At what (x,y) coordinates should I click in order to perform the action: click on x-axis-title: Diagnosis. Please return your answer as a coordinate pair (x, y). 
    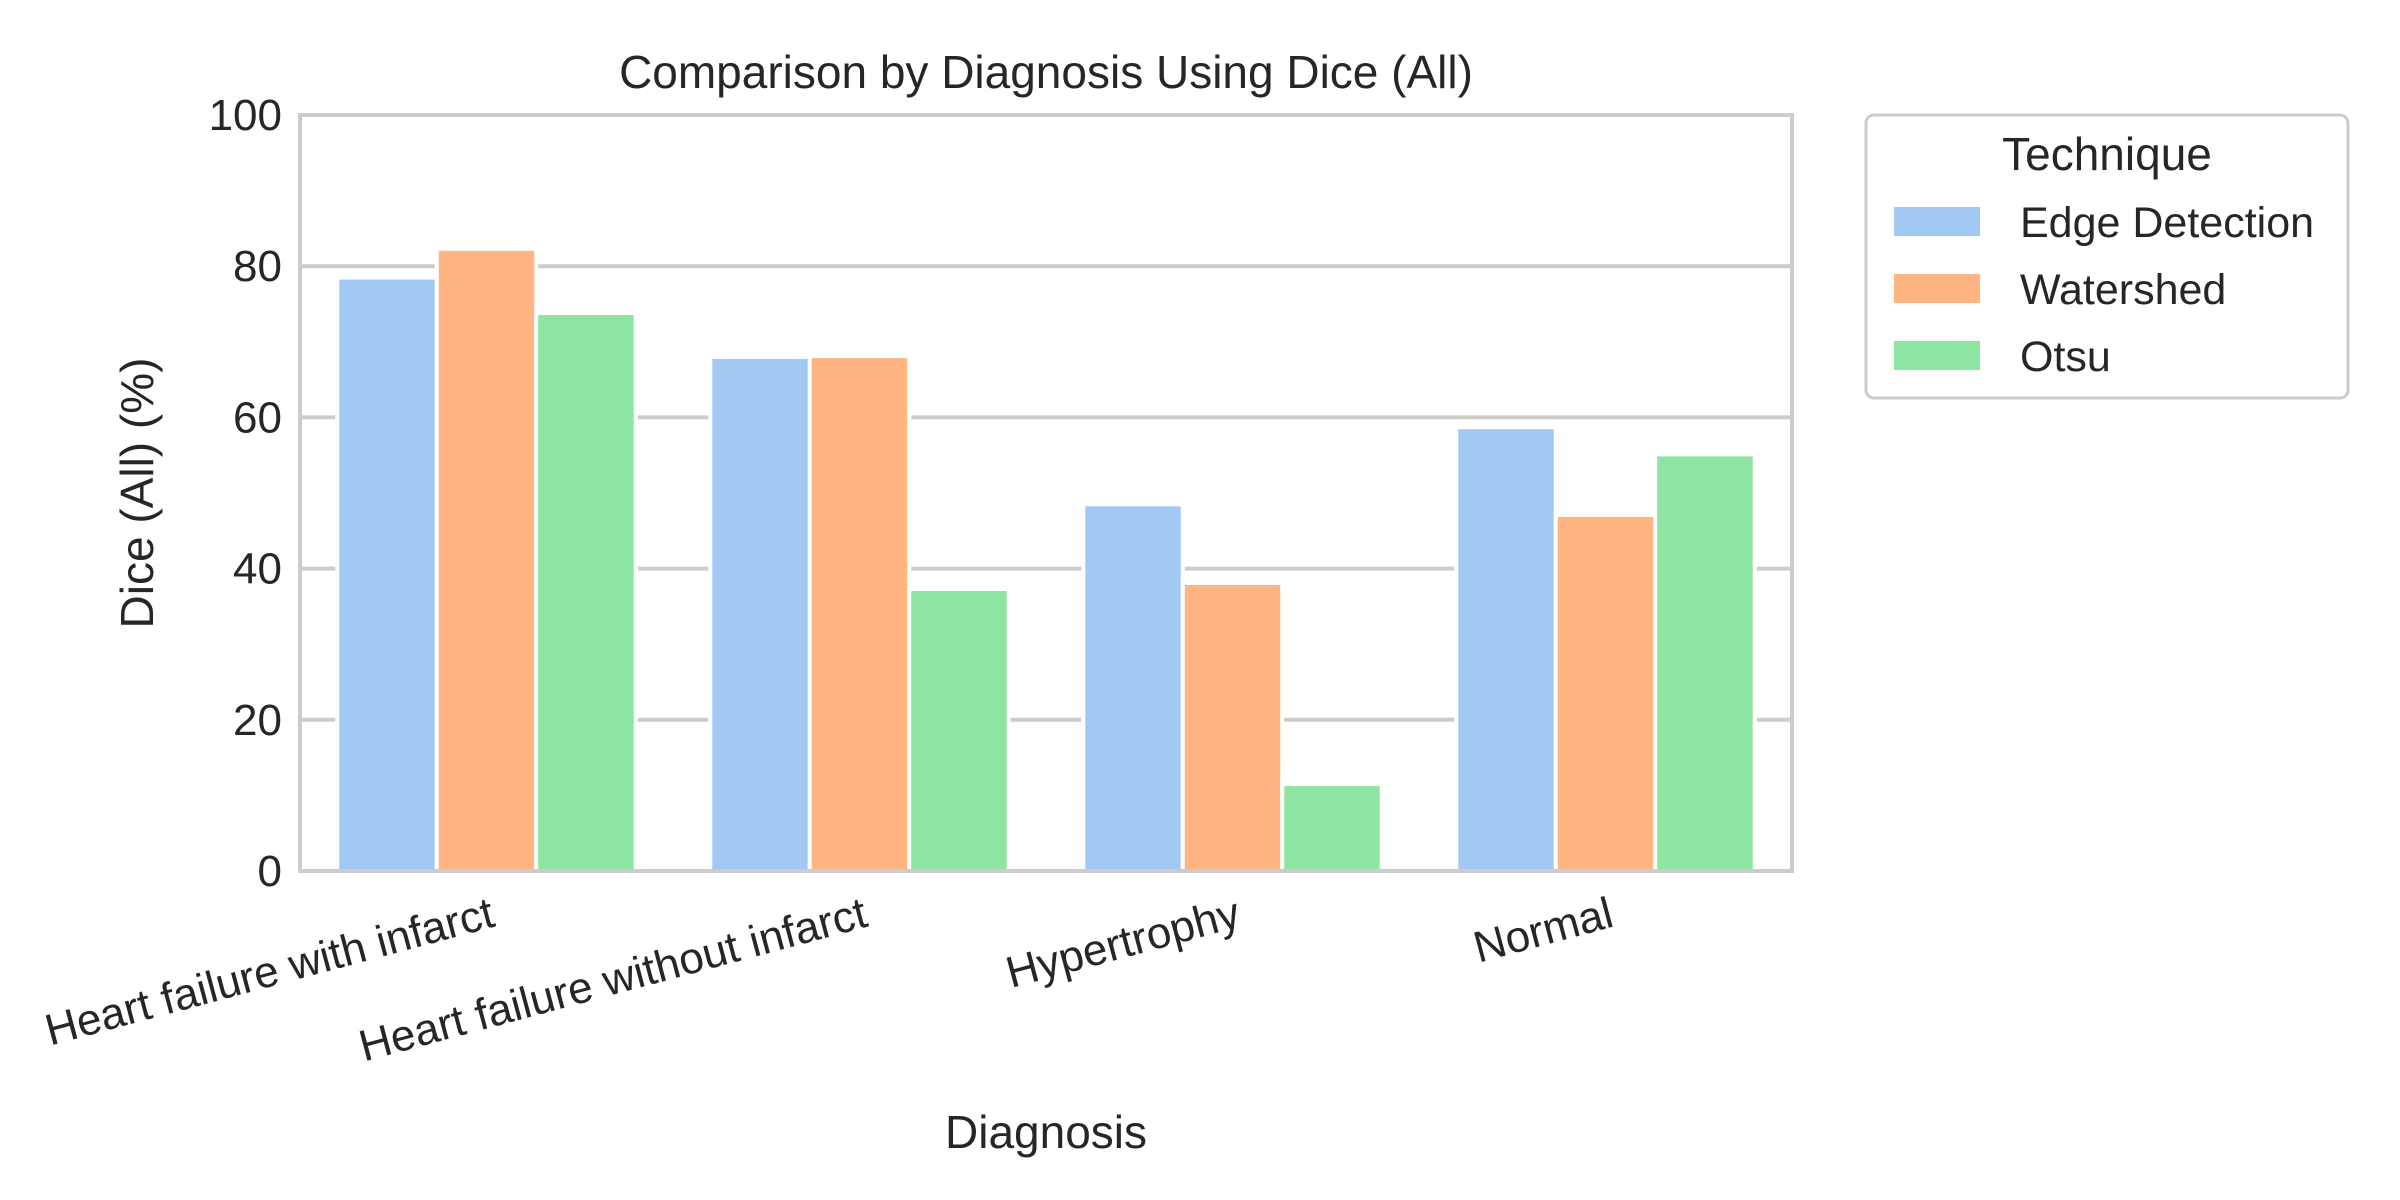
    Looking at the image, I should click on (1046, 1132).